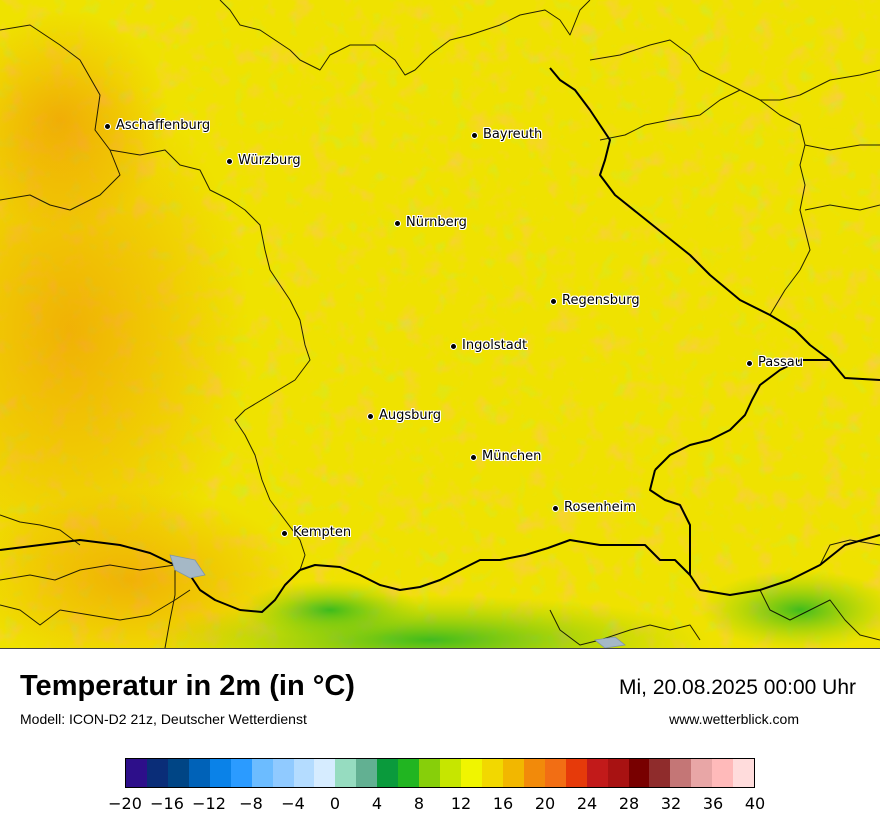 Image resolution: width=880 pixels, height=830 pixels. I want to click on forecast-datetime: Mi, 20.08.2025 00:00 Uhr, so click(737, 687).